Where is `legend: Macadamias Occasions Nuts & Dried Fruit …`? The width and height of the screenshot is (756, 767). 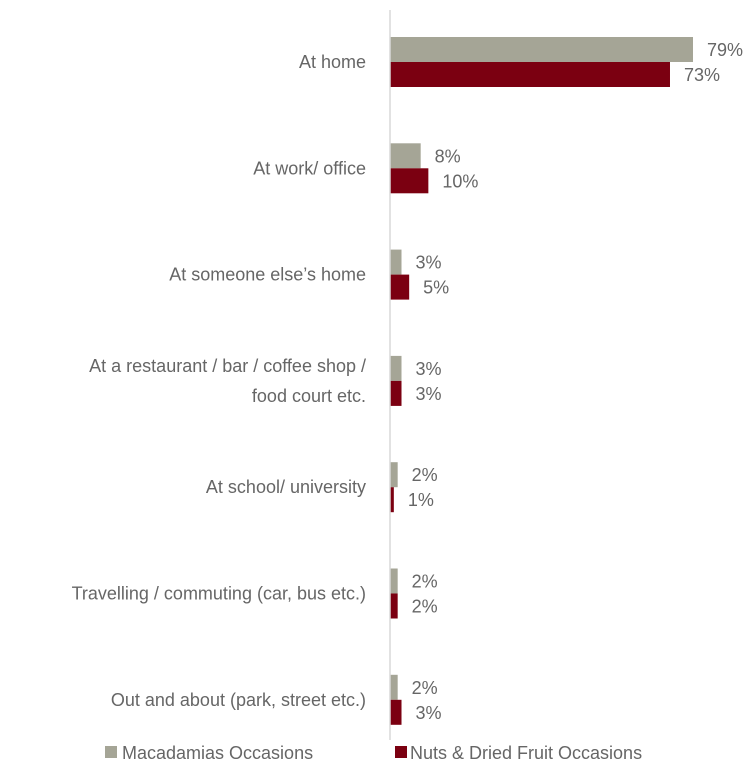
legend: Macadamias Occasions Nuts & Dried Fruit … is located at coordinates (373, 753).